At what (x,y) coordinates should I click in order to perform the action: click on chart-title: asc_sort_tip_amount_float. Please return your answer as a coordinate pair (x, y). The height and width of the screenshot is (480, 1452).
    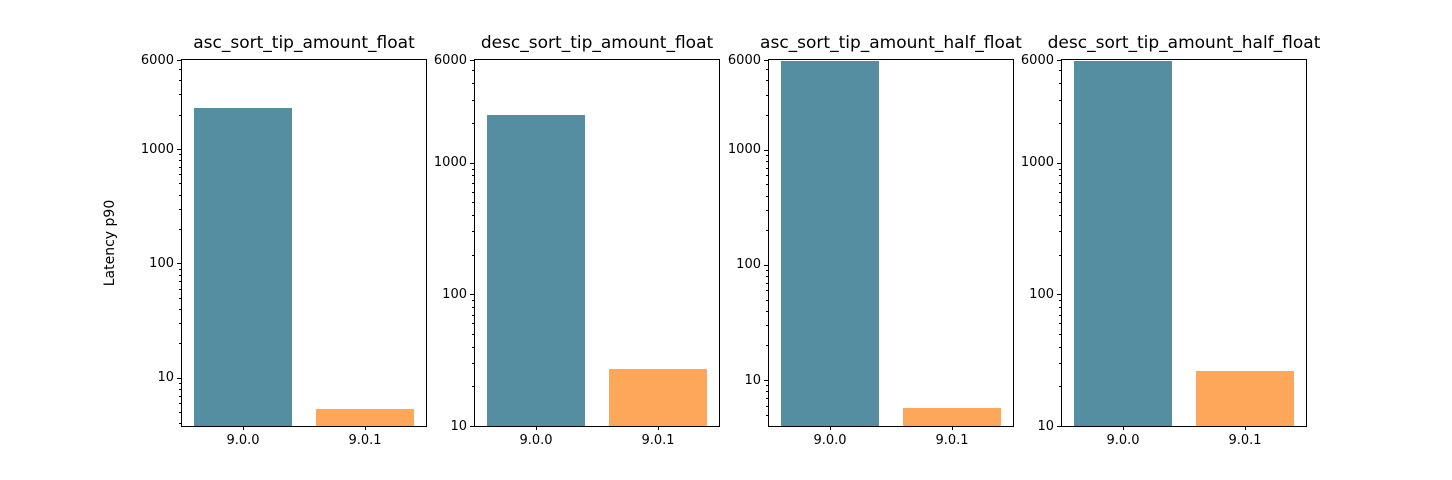
    Looking at the image, I should click on (304, 43).